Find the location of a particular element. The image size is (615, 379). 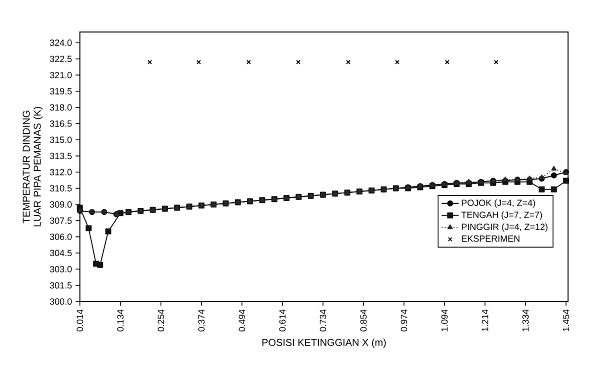

y-tick-label: 318.0 is located at coordinates (61, 107).